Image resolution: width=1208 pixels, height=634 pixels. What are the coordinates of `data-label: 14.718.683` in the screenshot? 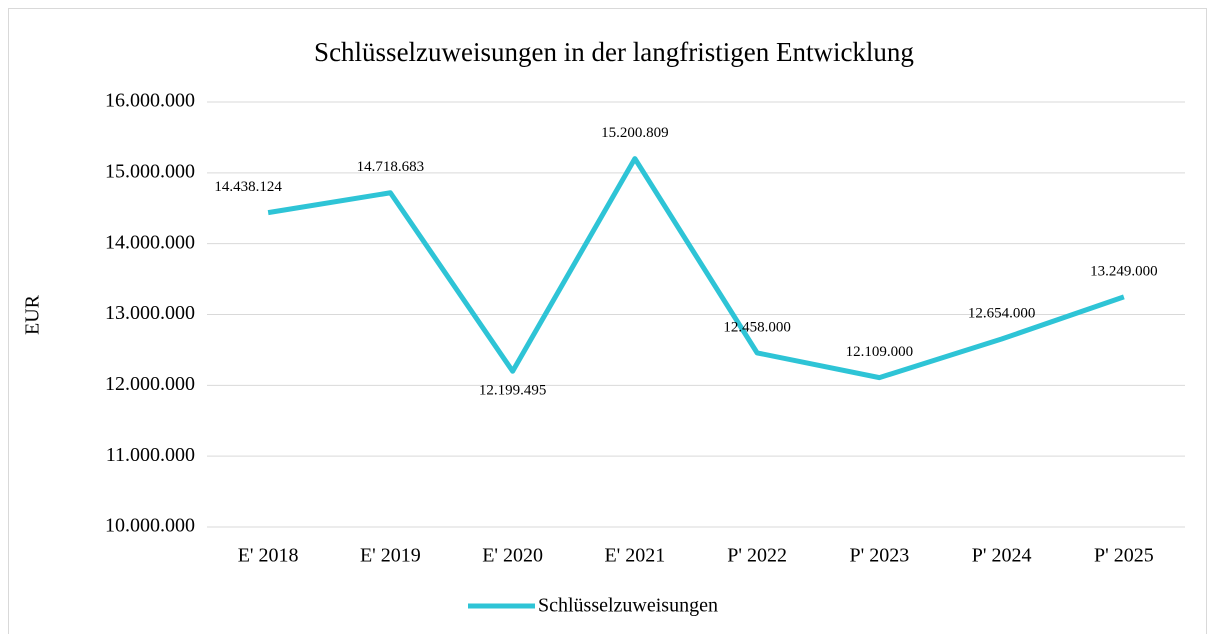 It's located at (391, 167).